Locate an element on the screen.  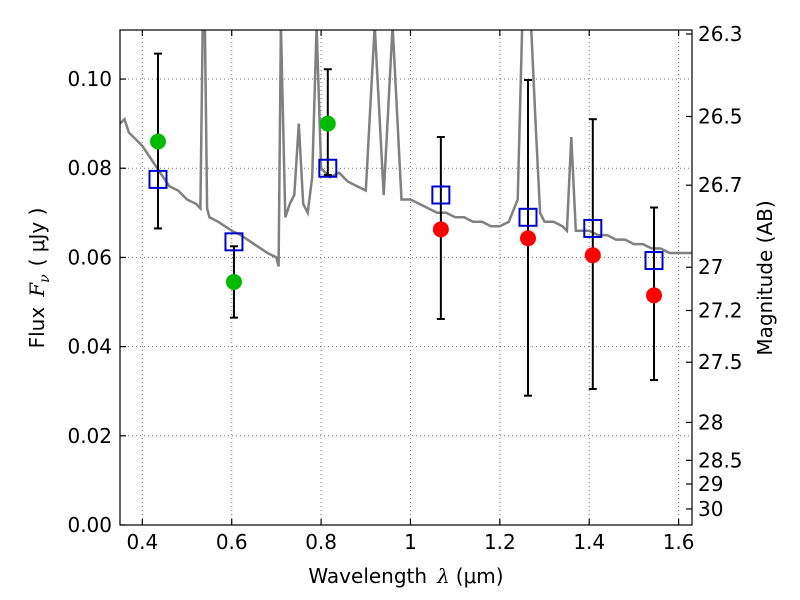
y2-tick-label: 26.5 is located at coordinates (720, 117).